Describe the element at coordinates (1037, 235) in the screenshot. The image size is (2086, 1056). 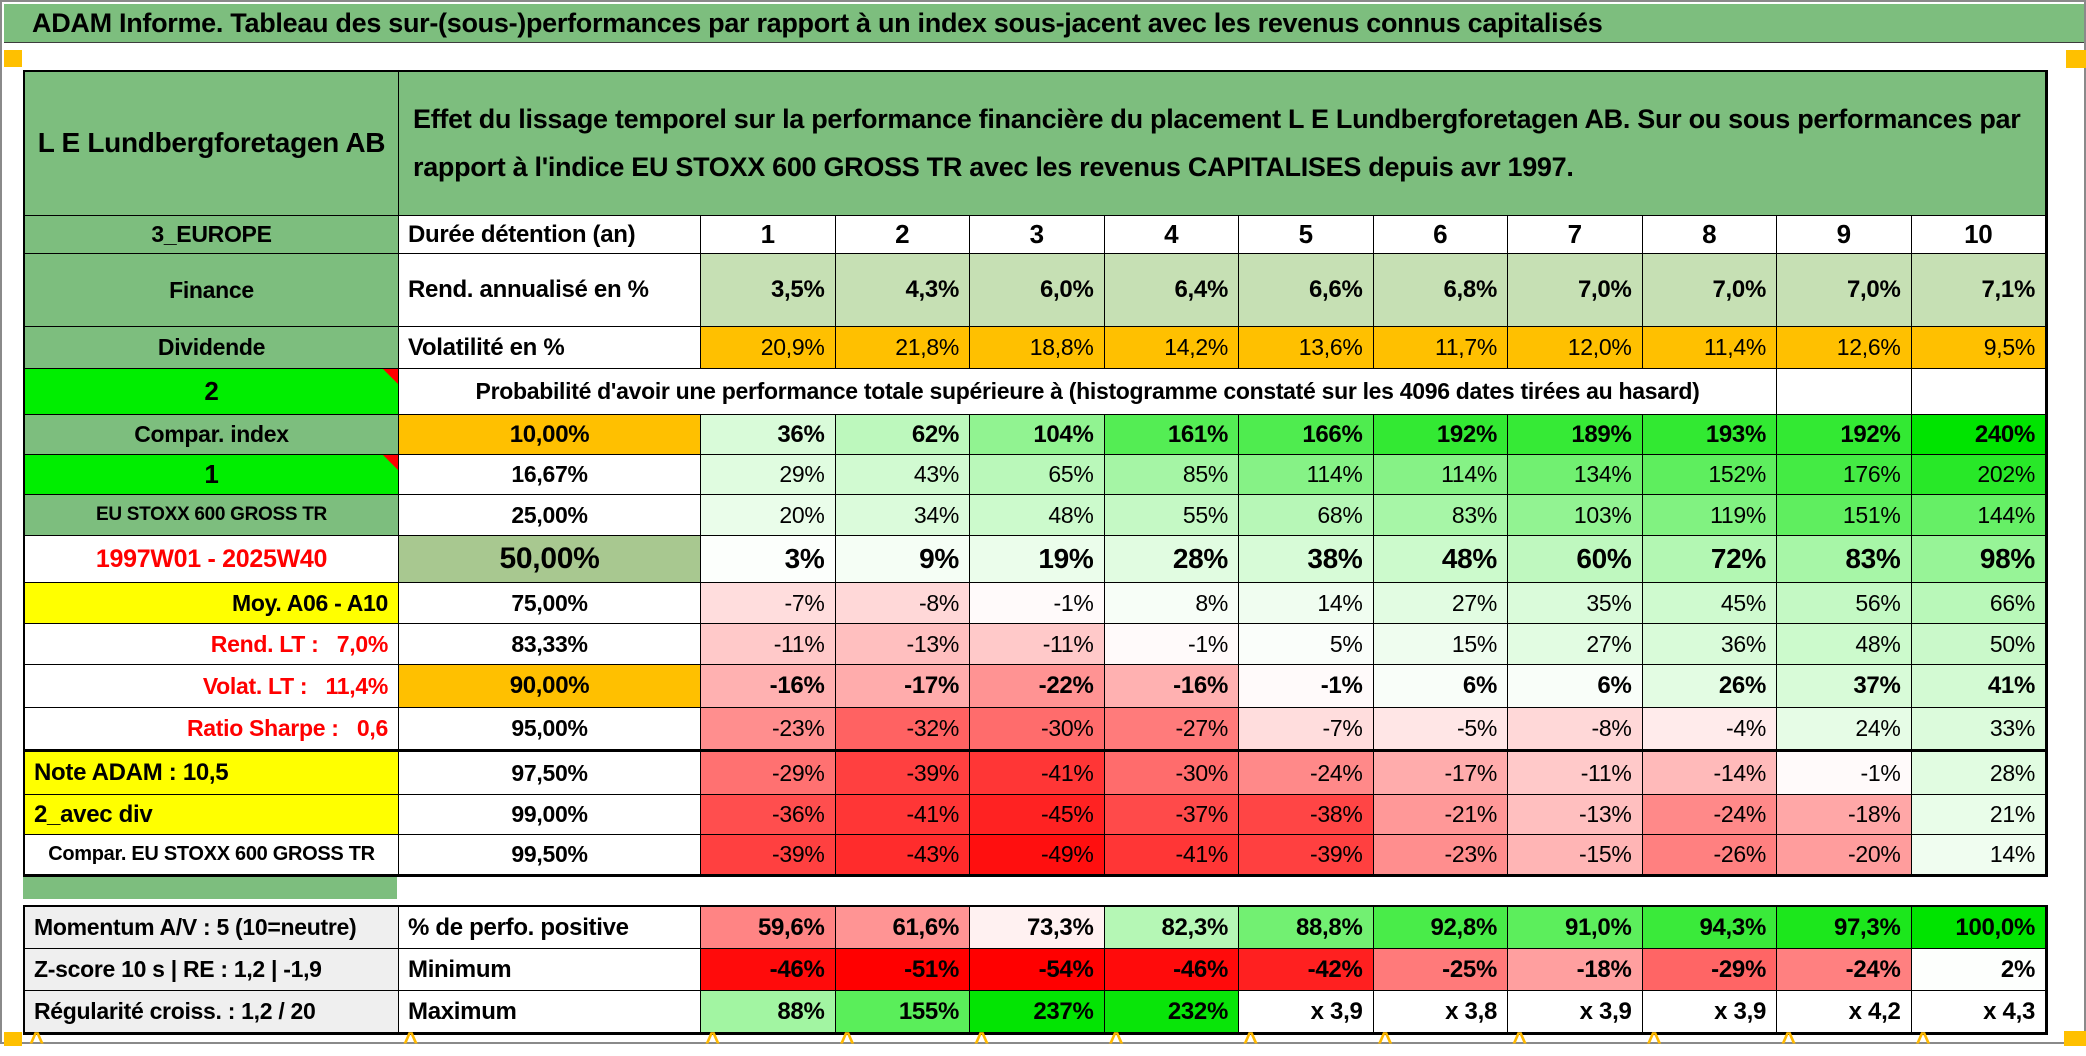
I see `data-cell: 3` at that location.